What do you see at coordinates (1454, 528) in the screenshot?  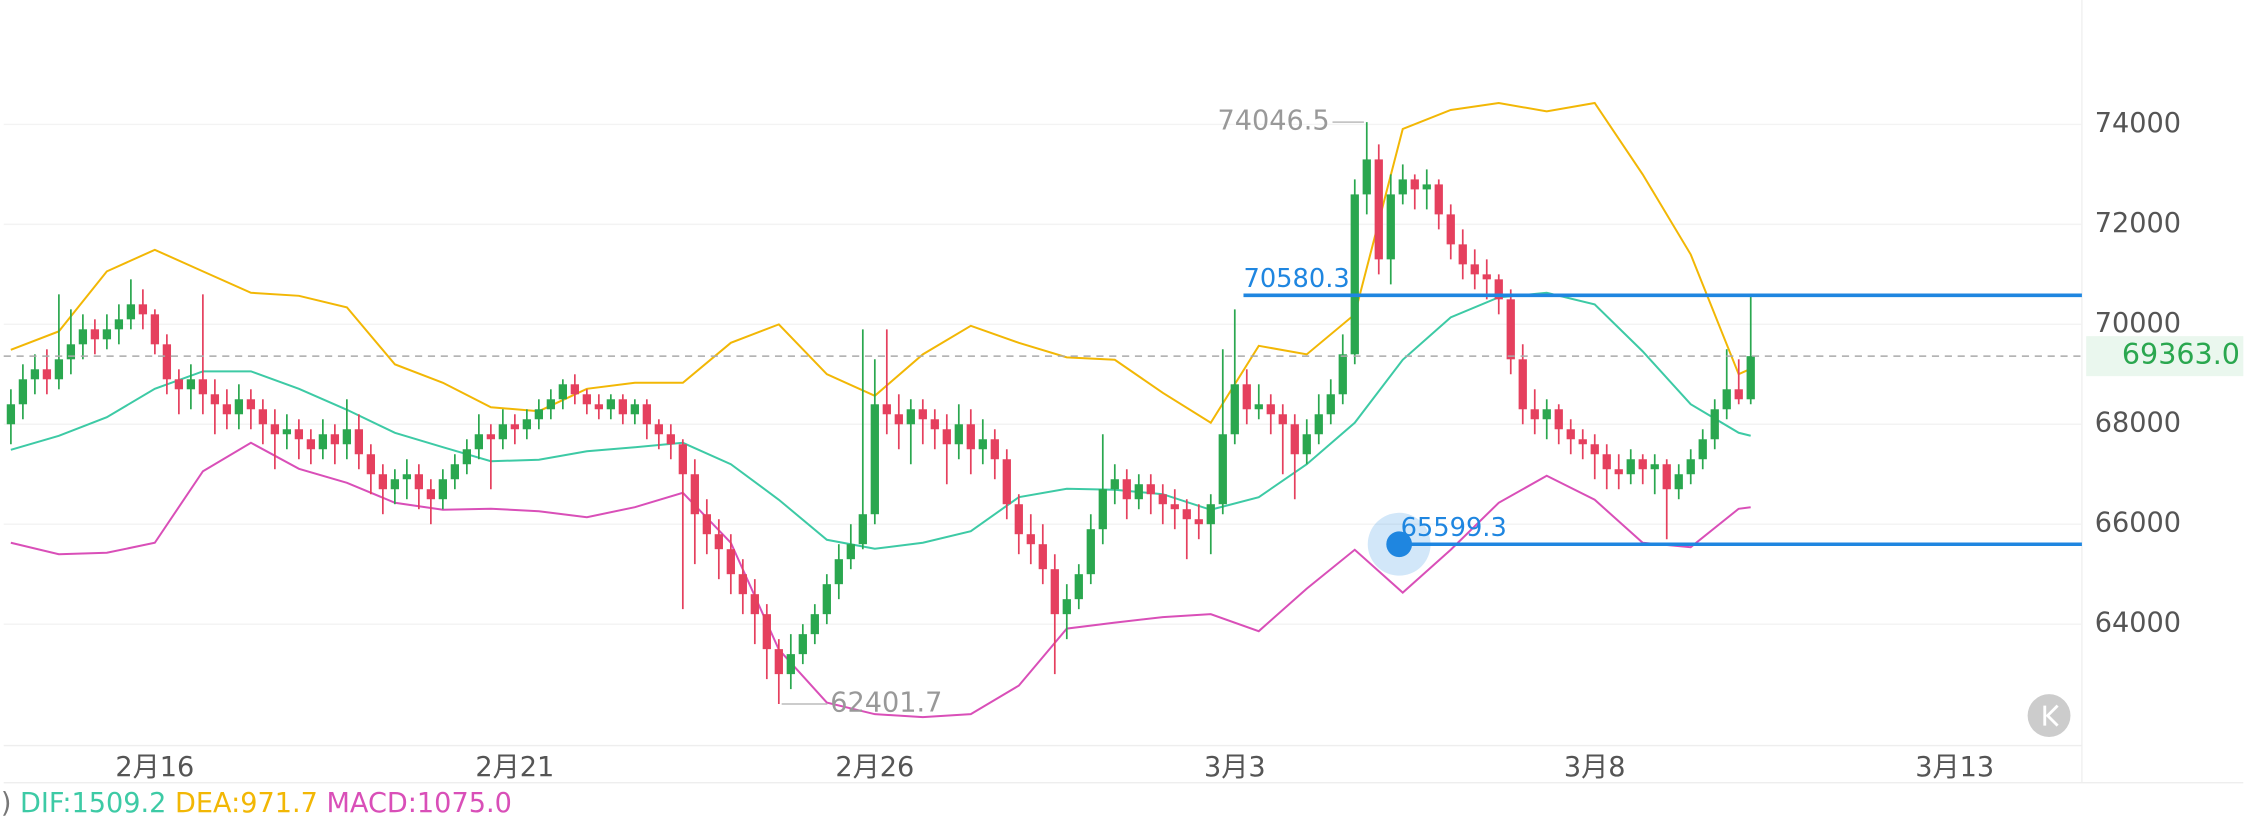 I see `price-line-label: 65599.3` at bounding box center [1454, 528].